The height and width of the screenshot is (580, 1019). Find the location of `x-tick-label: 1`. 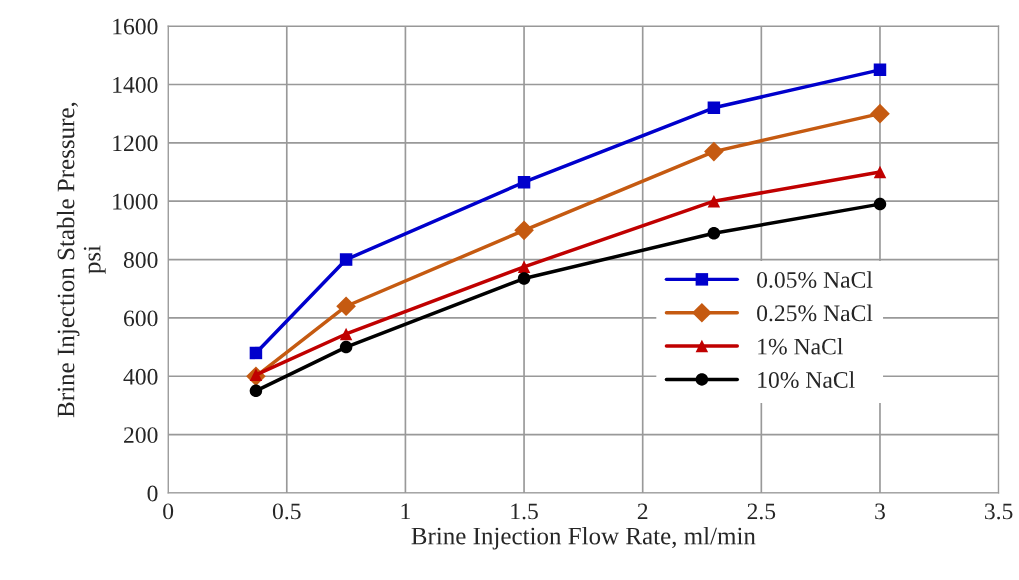

x-tick-label: 1 is located at coordinates (405, 511).